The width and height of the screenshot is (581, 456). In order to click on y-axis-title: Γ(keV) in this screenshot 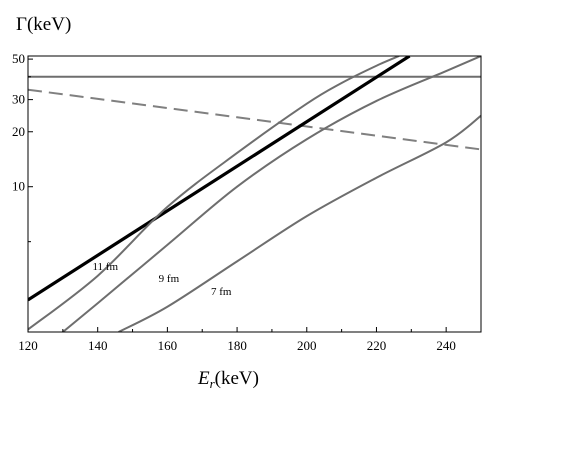, I will do `click(43, 24)`.